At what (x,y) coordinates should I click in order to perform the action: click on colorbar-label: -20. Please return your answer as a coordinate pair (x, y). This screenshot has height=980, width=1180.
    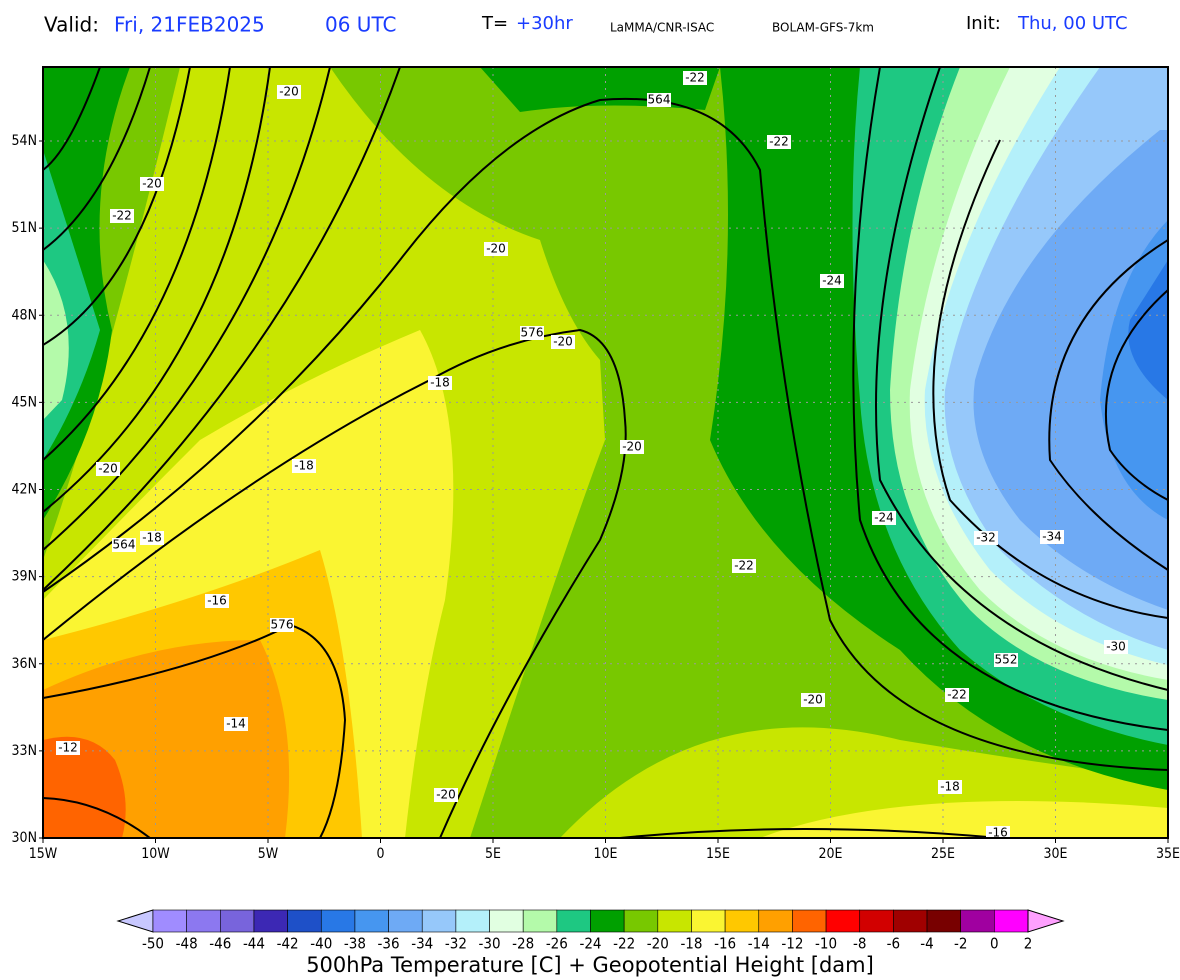
    Looking at the image, I should click on (658, 944).